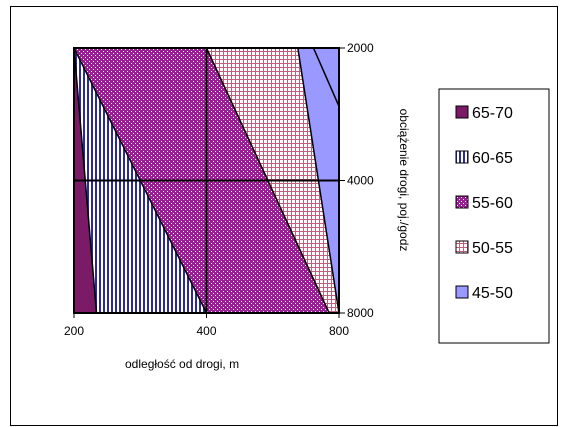  I want to click on x-axis-title: odległość od drogi, m, so click(182, 364).